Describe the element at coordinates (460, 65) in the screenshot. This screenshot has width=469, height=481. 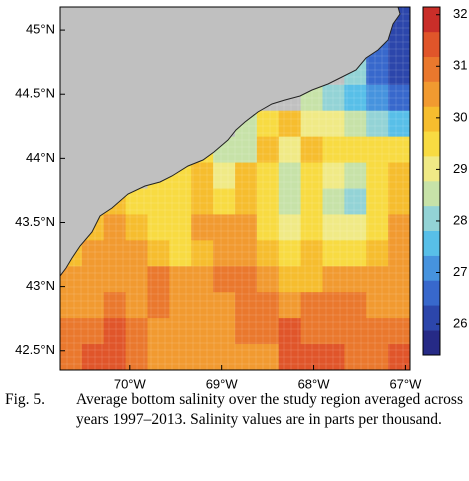
I see `colorbar-tick-label: 31` at that location.